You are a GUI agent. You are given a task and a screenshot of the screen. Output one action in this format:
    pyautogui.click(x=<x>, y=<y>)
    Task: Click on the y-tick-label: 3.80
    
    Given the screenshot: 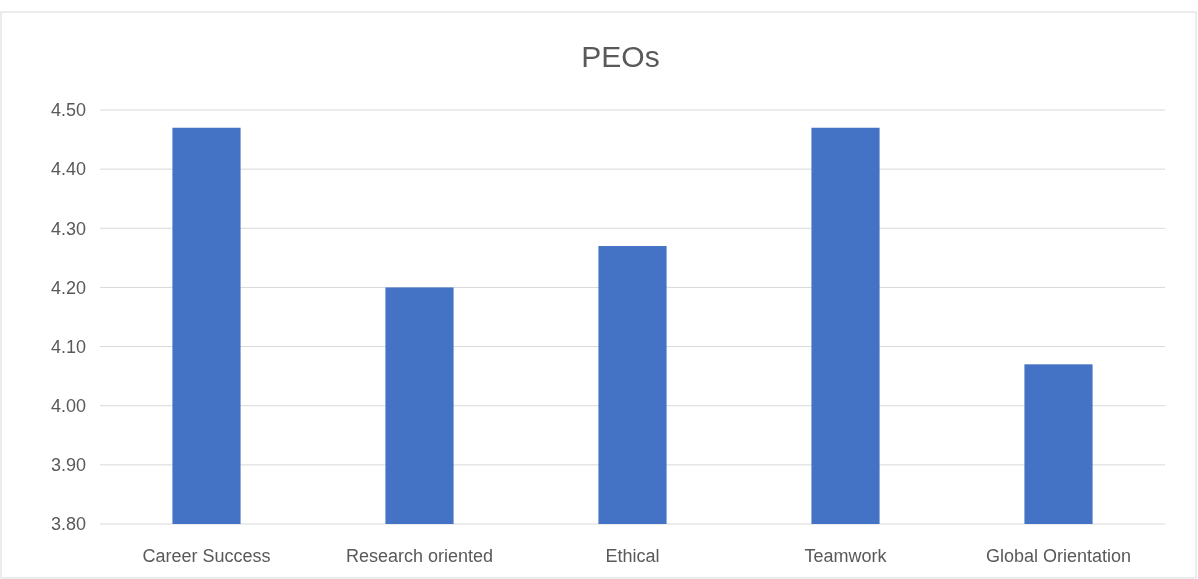 What is the action you would take?
    pyautogui.click(x=68, y=524)
    